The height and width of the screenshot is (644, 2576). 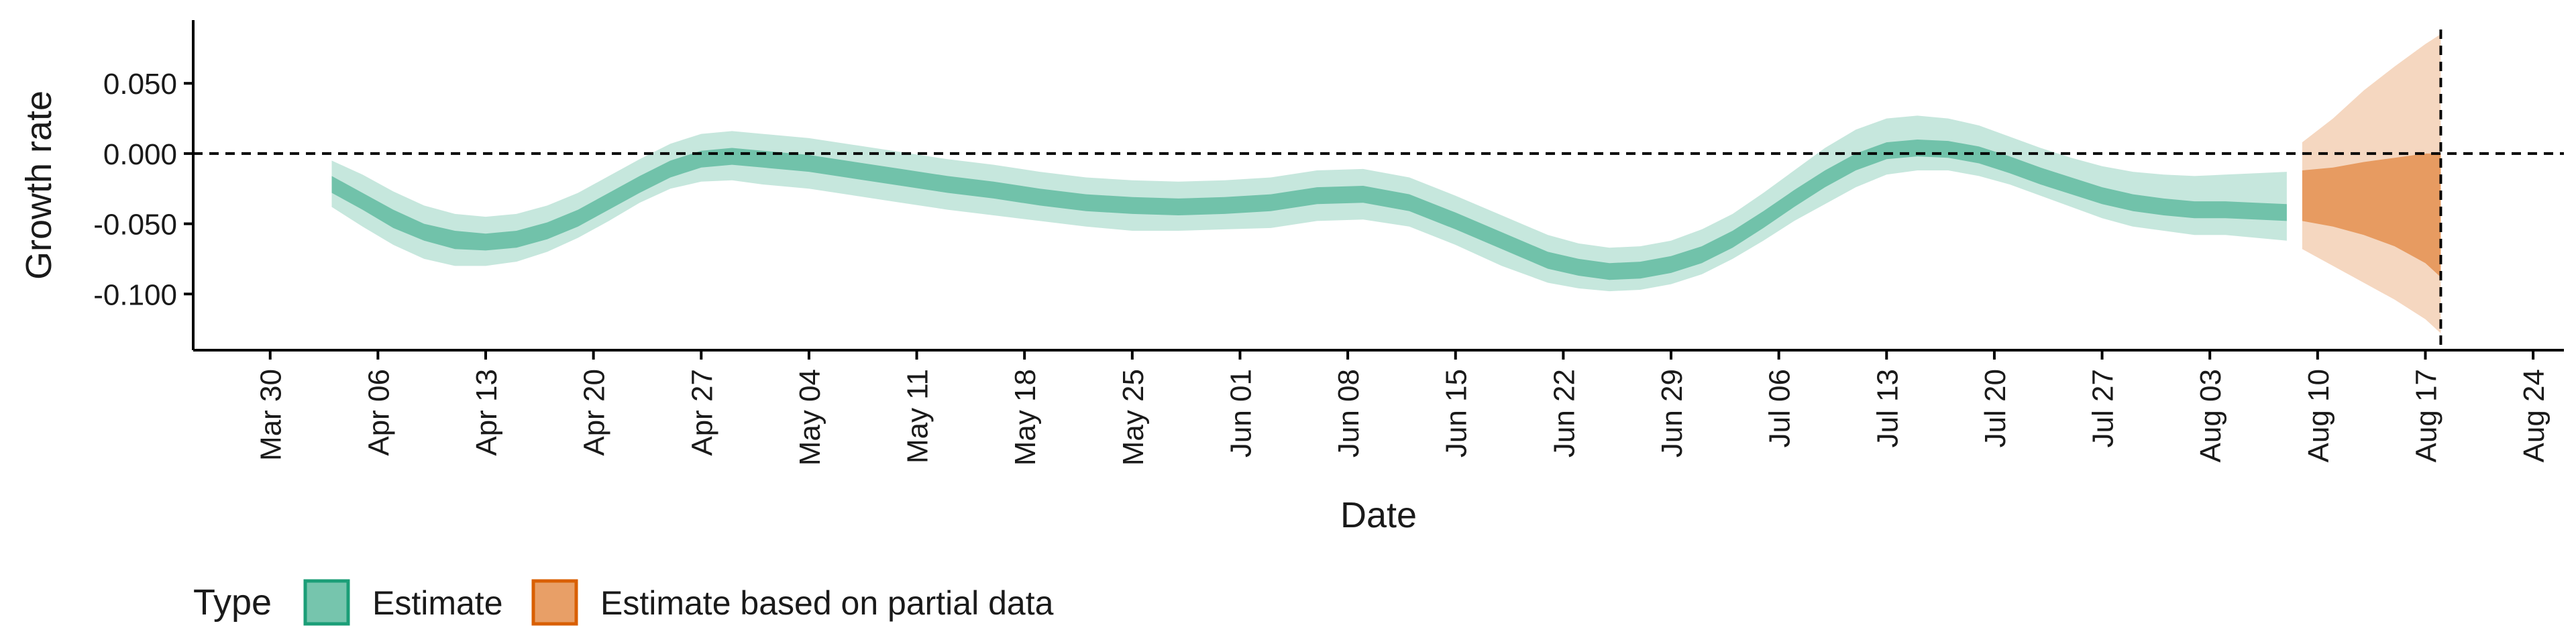 What do you see at coordinates (827, 603) in the screenshot?
I see `legend-label-partial: Estimate based on partial data` at bounding box center [827, 603].